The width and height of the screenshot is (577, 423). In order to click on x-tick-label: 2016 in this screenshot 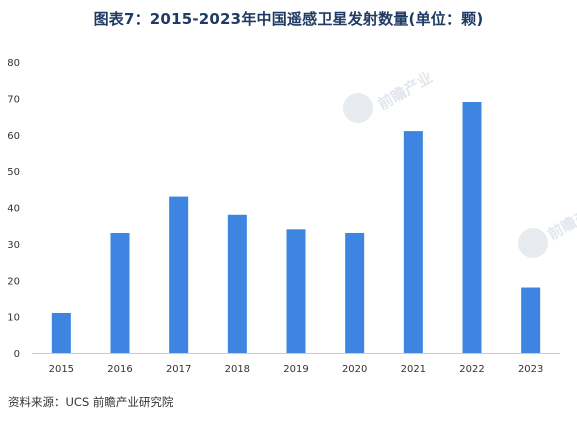, I will do `click(119, 369)`.